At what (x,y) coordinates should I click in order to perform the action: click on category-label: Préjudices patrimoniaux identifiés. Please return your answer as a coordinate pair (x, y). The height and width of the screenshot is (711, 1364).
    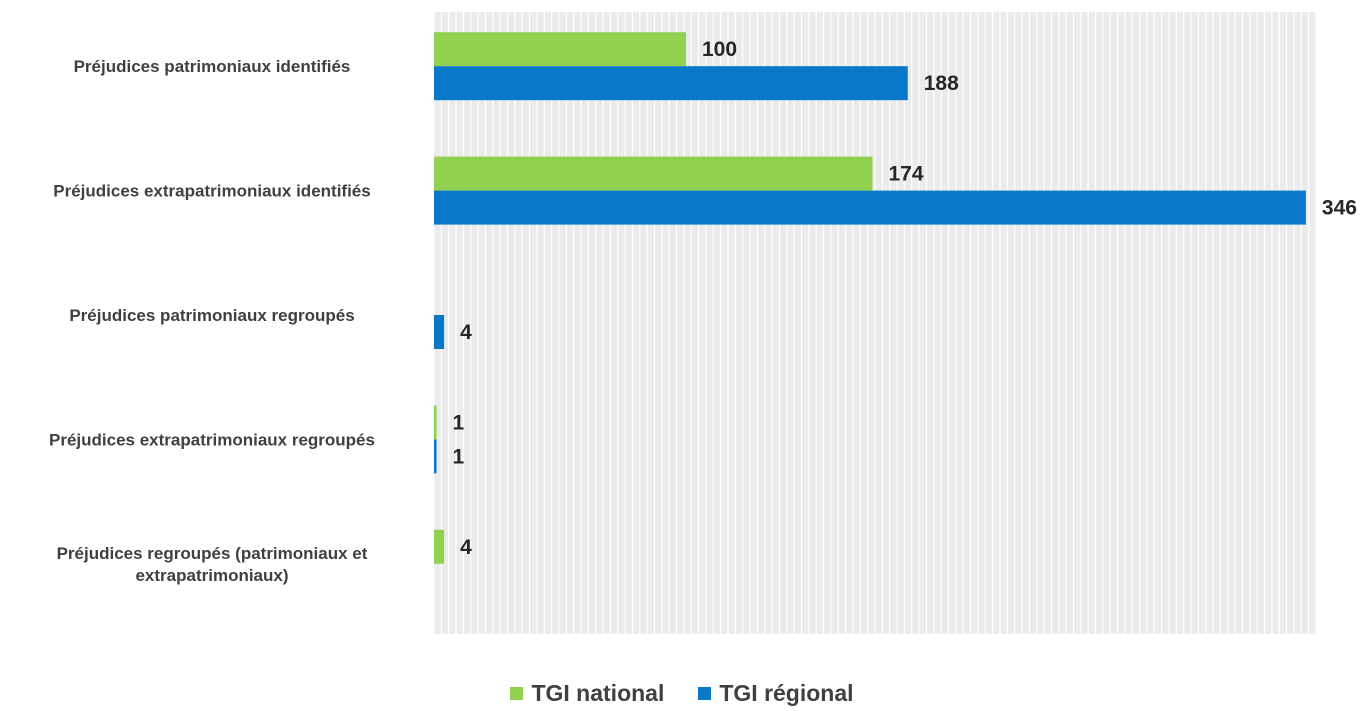
    Looking at the image, I should click on (212, 66).